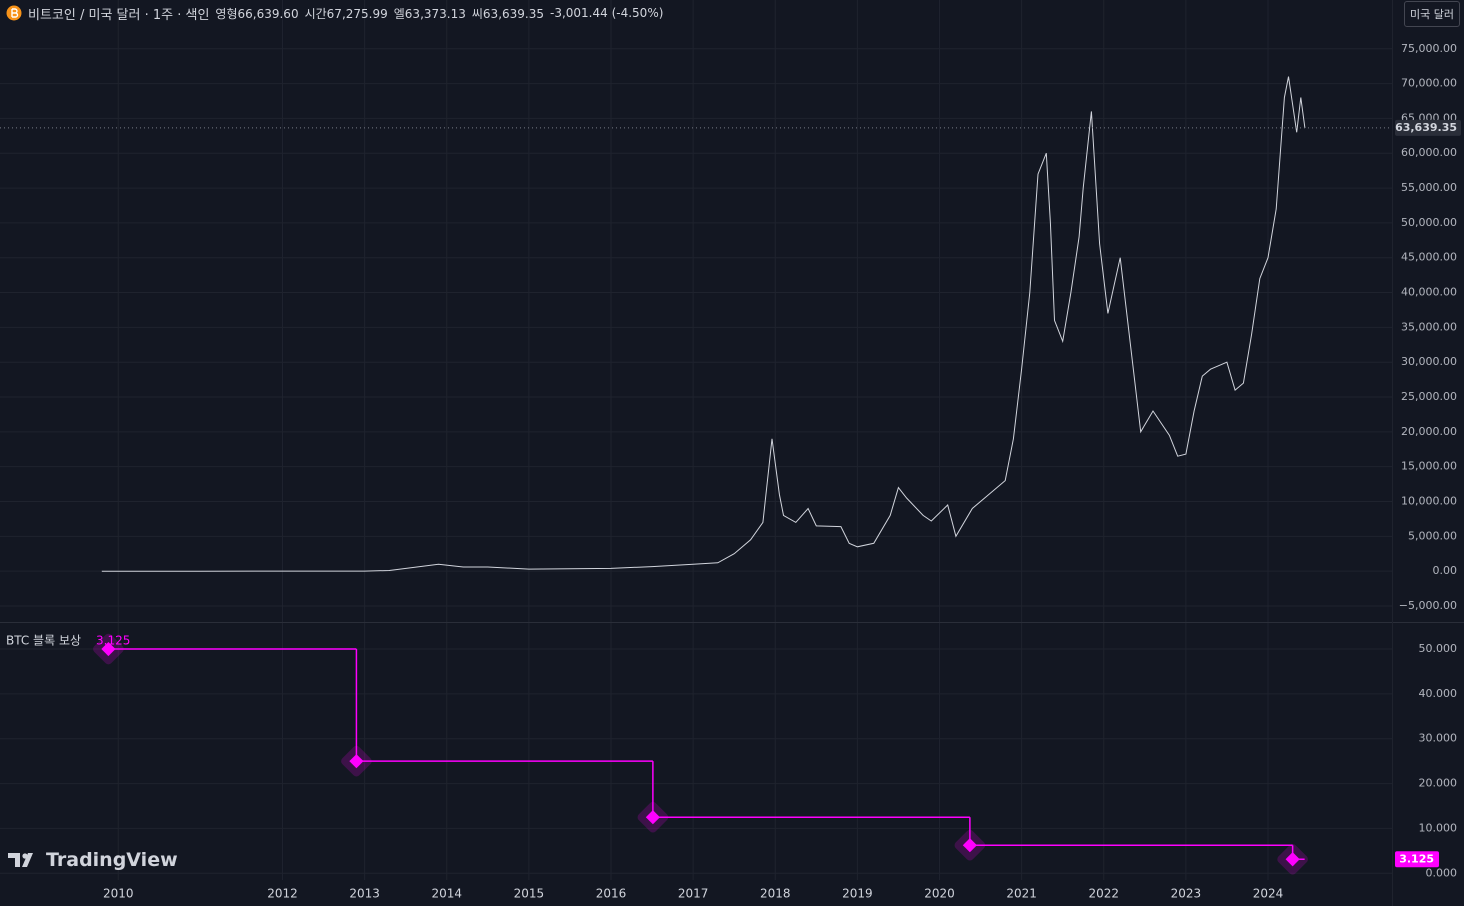 This screenshot has height=906, width=1464. What do you see at coordinates (43, 641) in the screenshot?
I see `indicator-title: BTC 블록 보상` at bounding box center [43, 641].